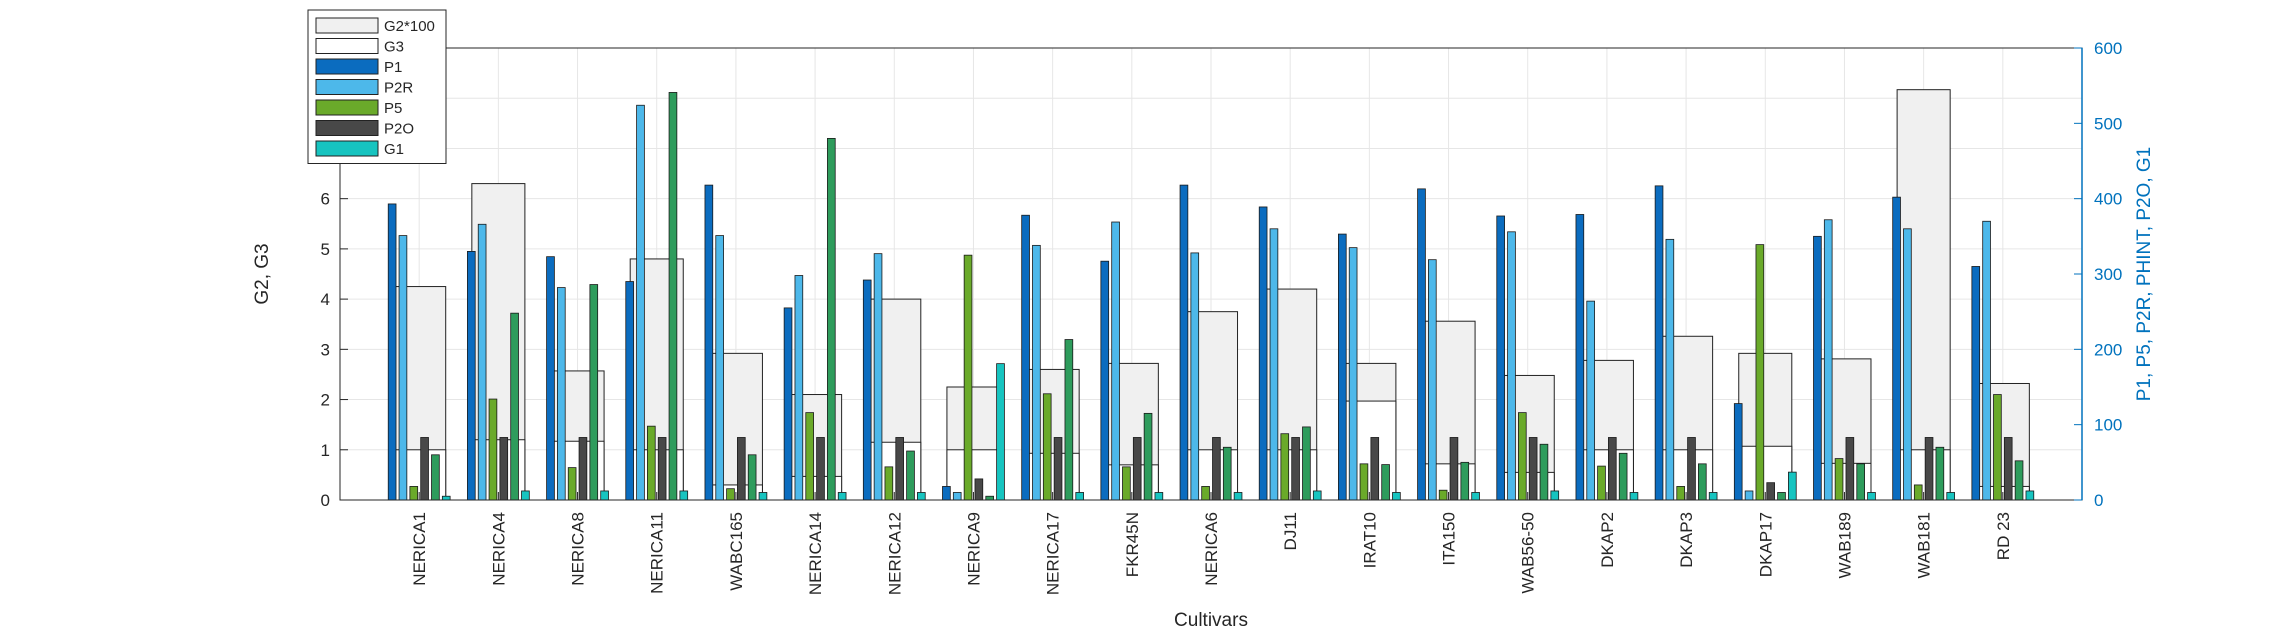  I want to click on x-tick-label: WAB181, so click(1924, 545).